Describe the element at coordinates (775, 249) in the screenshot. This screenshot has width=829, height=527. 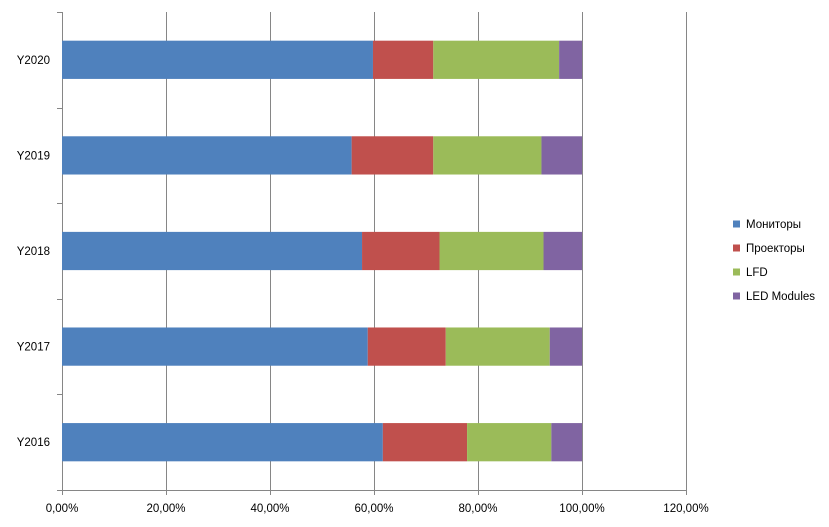
I see `legend-label: Проекторы` at that location.